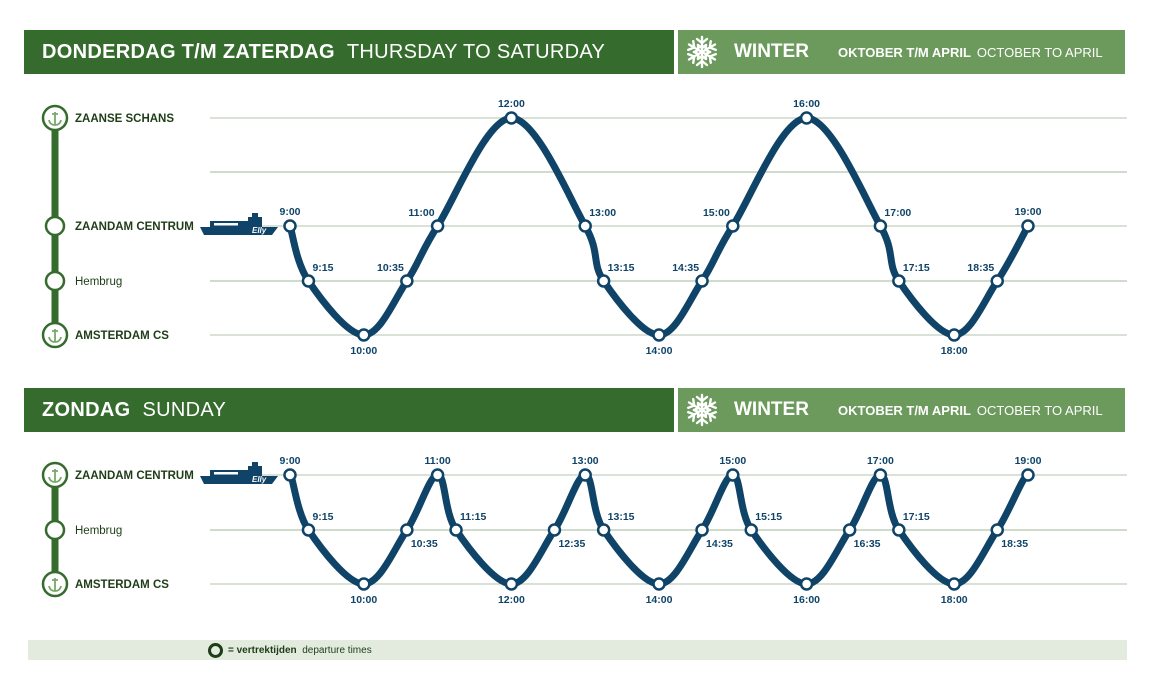 This screenshot has width=1153, height=689. I want to click on header-sunday: ZONDAG SUNDAY, so click(349, 410).